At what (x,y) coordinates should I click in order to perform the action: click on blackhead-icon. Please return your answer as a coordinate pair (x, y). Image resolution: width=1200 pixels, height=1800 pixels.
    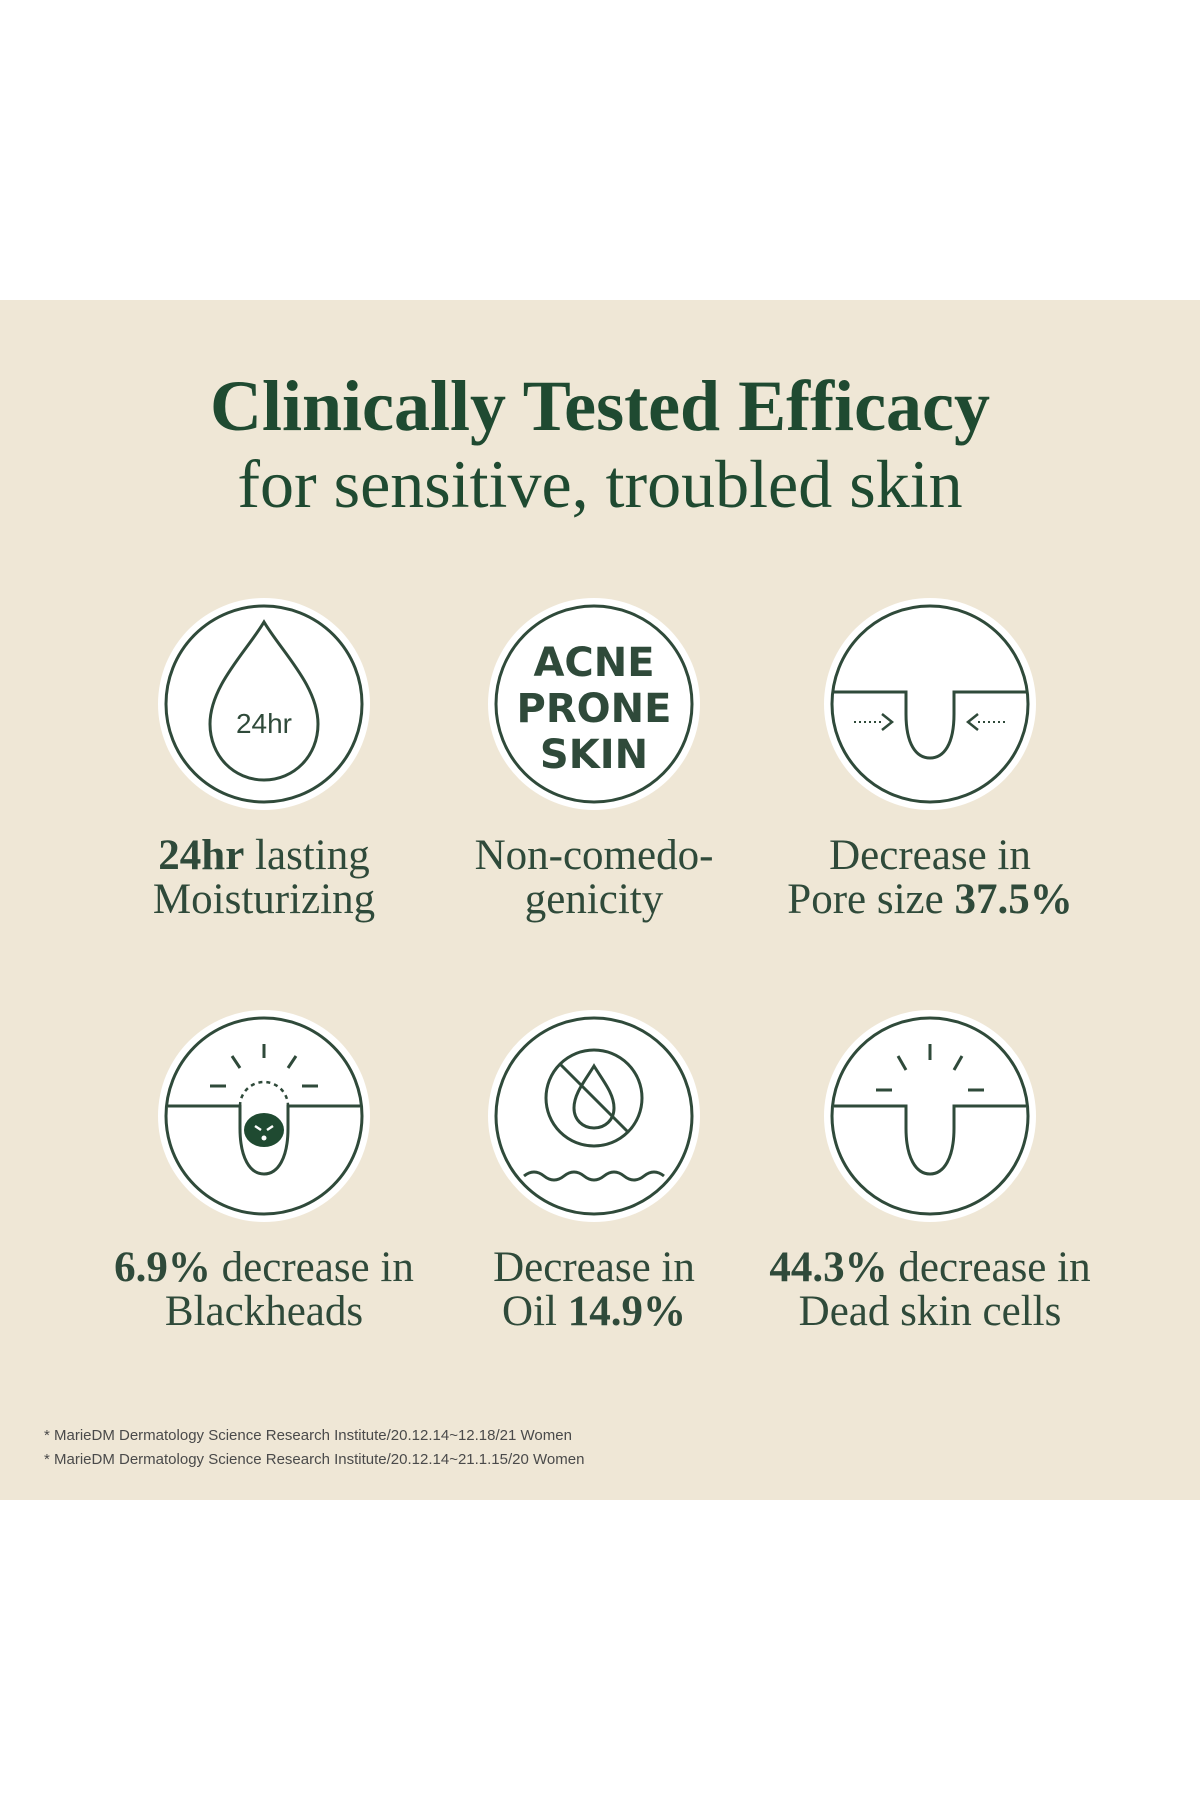
    Looking at the image, I should click on (264, 1116).